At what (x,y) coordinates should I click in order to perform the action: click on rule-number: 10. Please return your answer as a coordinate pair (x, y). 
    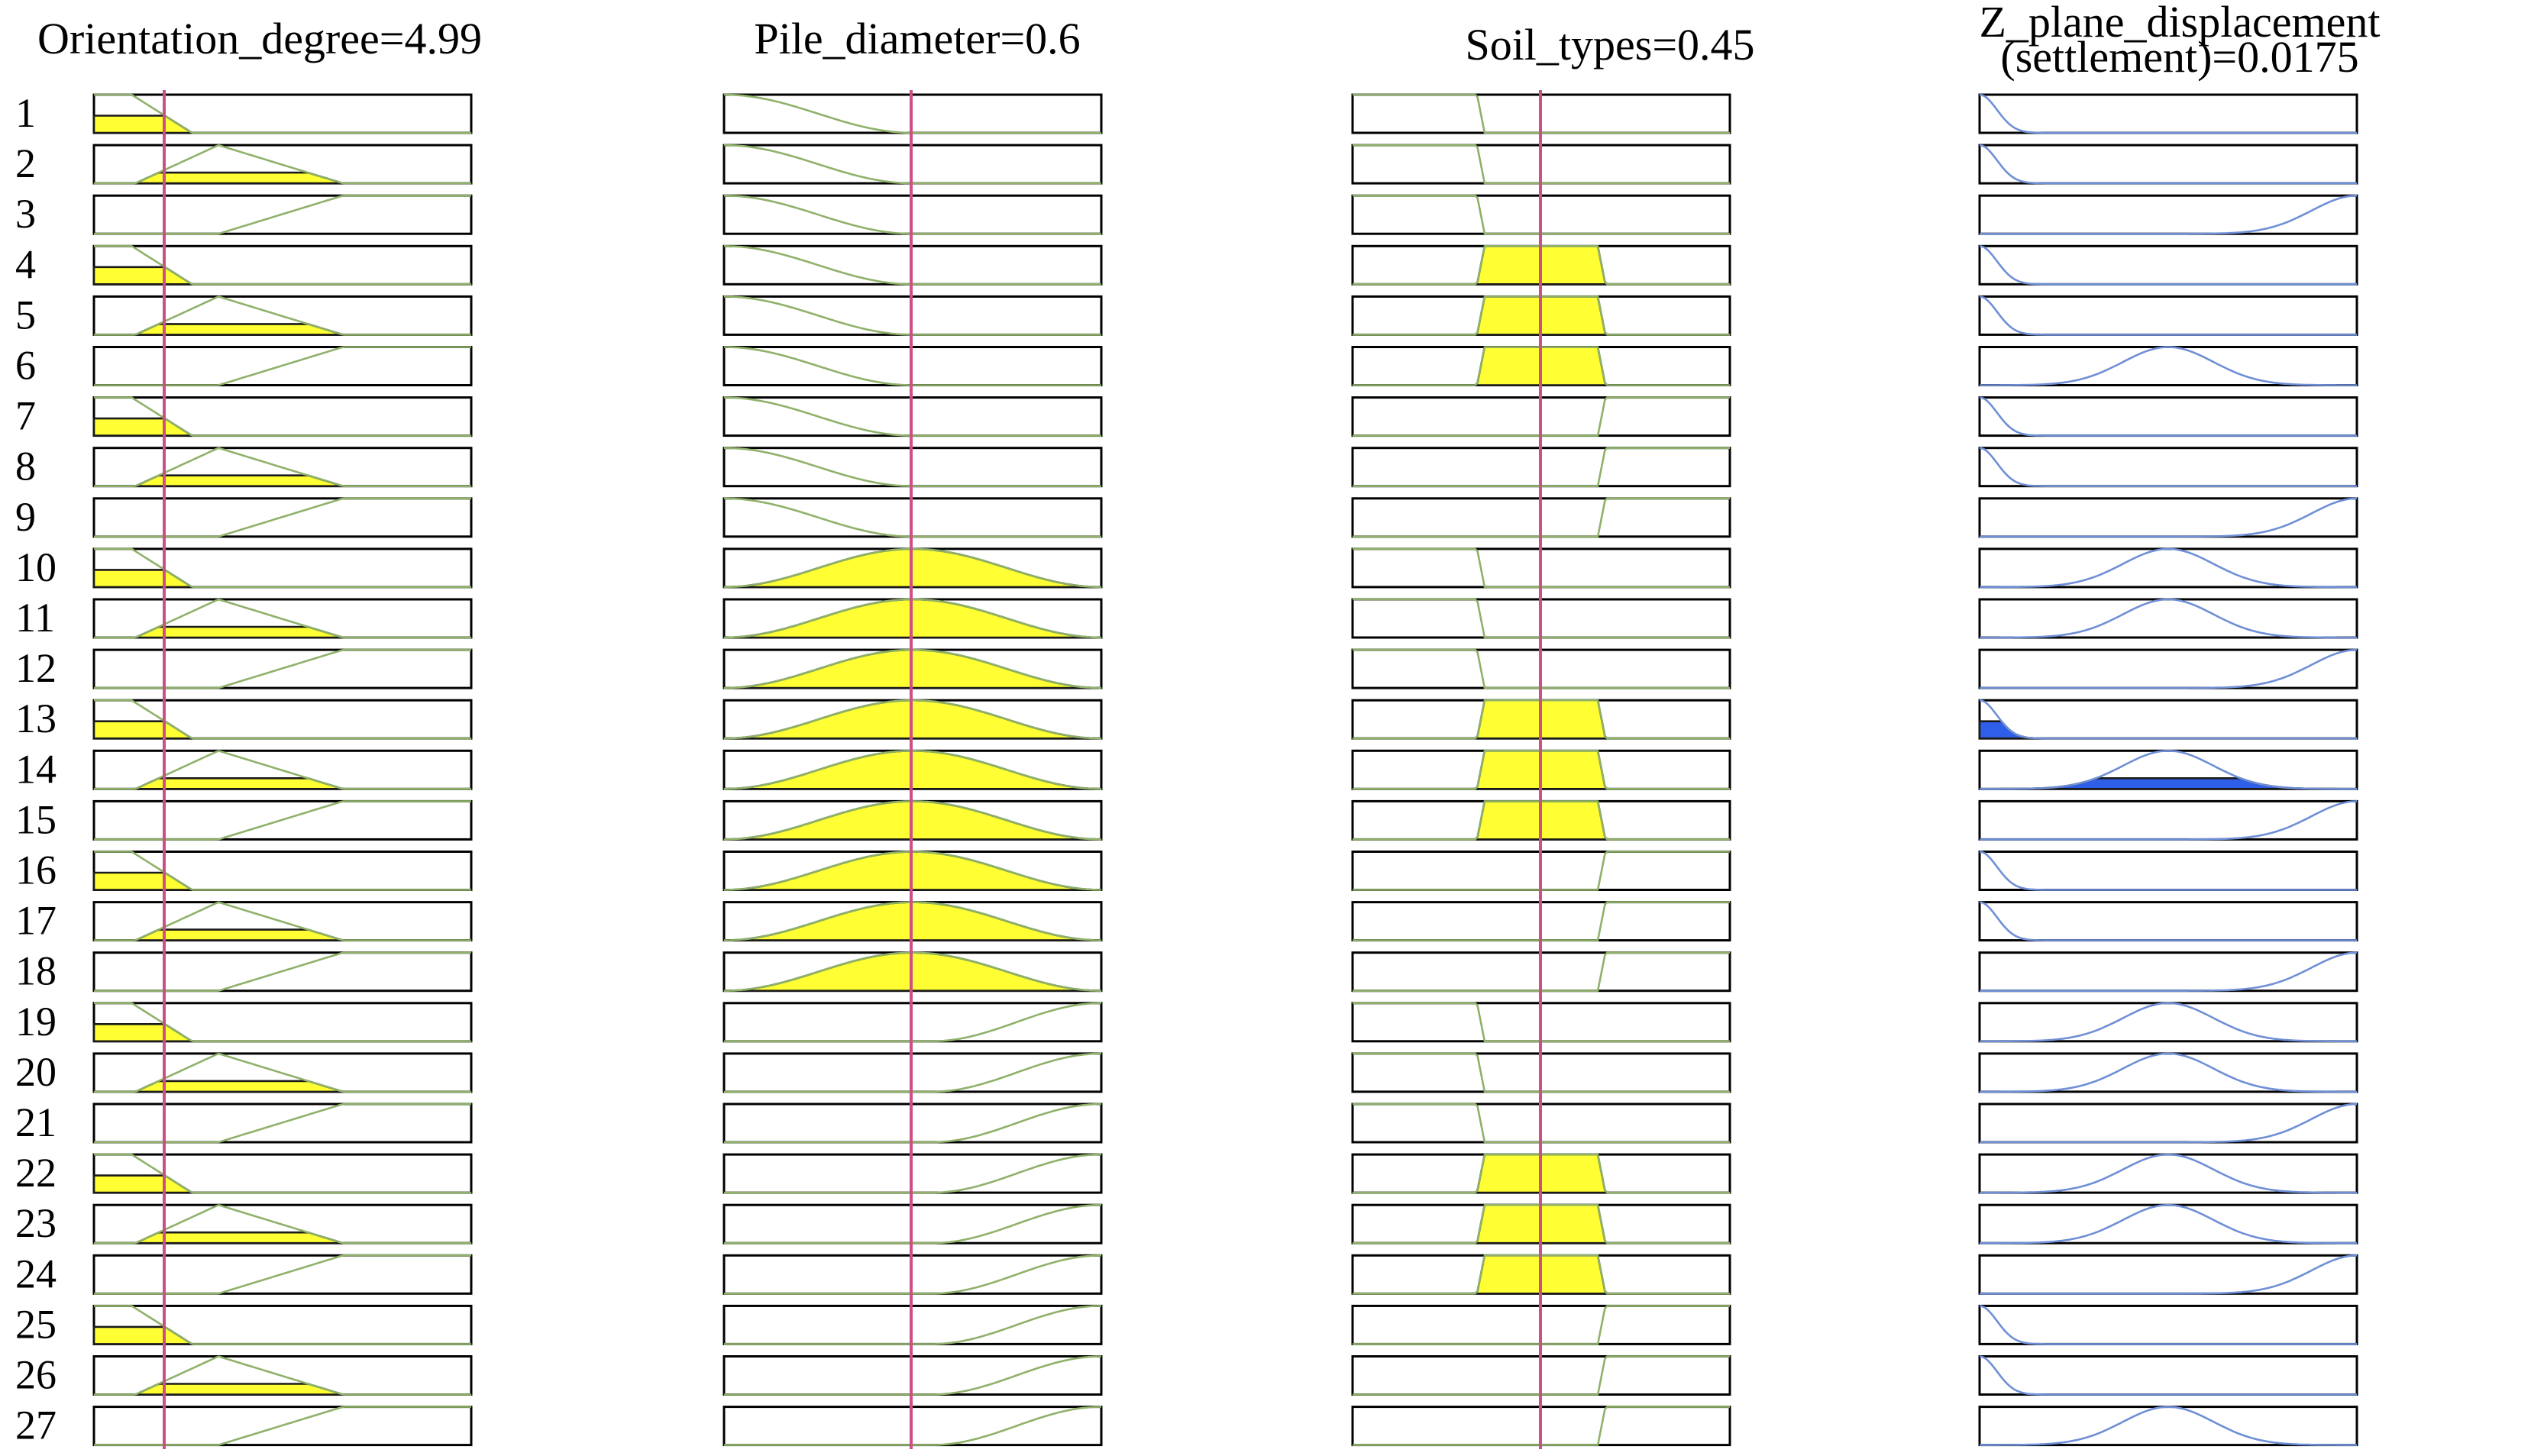
    Looking at the image, I should click on (36, 567).